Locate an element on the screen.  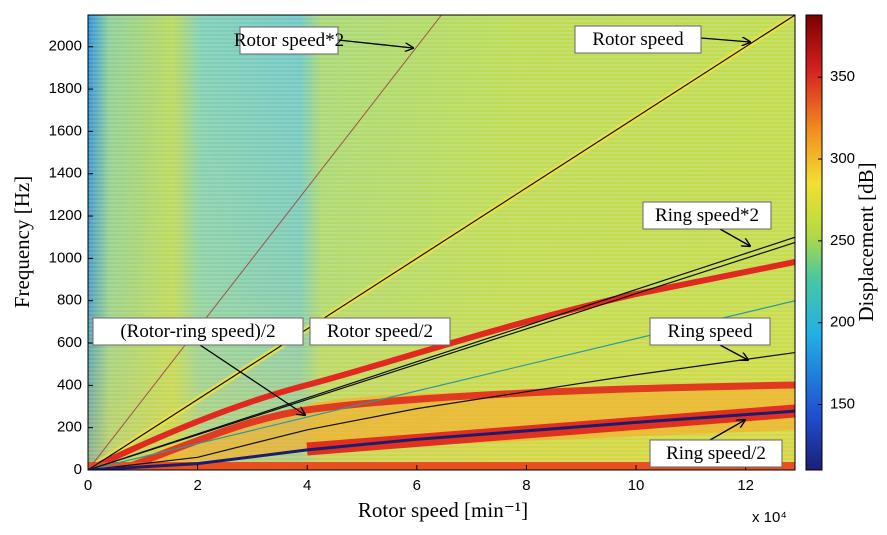
y-tick-label: 200 is located at coordinates (69, 427).